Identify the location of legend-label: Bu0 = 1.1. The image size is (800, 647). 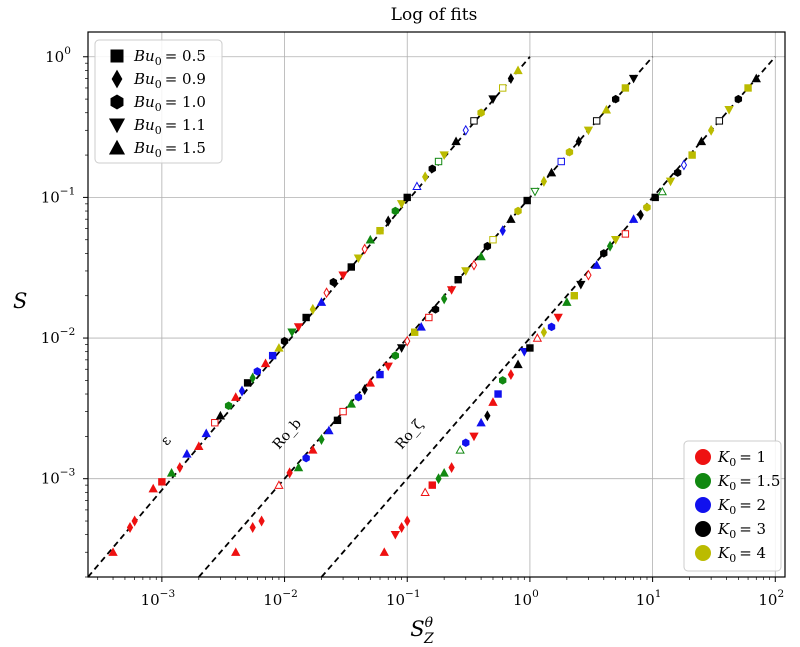
(169, 126).